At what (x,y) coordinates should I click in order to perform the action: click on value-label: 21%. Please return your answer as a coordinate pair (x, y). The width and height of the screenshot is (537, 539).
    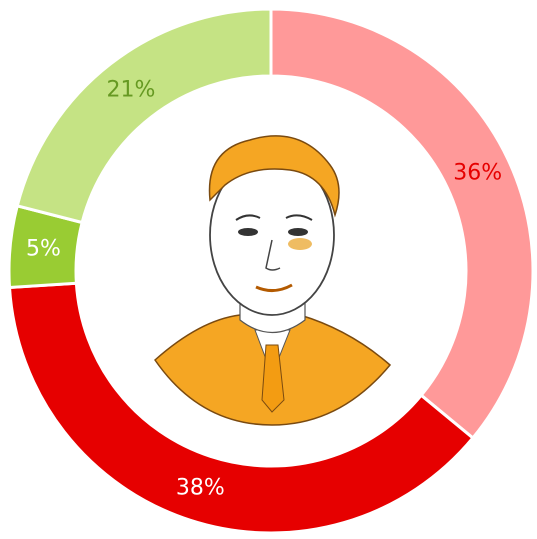
    Looking at the image, I should click on (130, 89).